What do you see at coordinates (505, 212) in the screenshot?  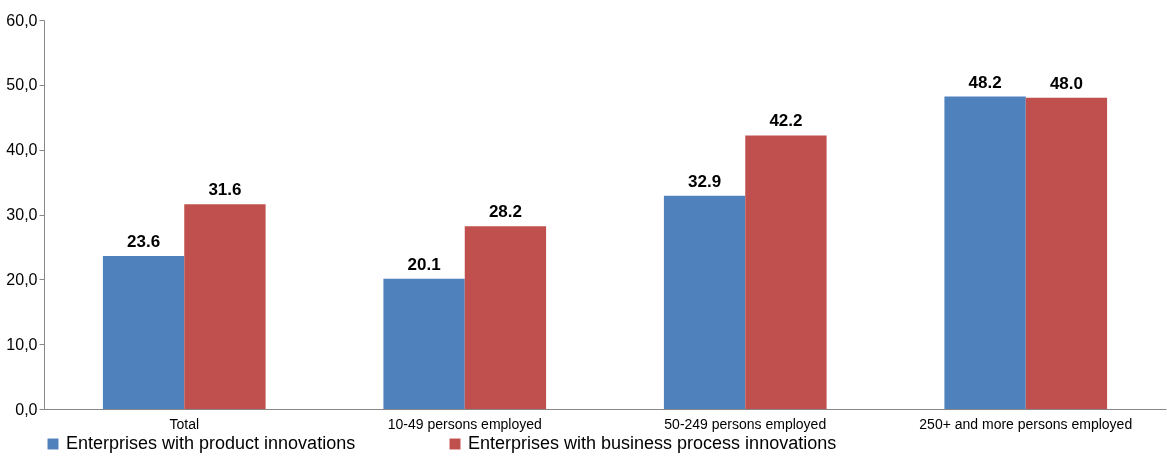 I see `data-label: 28.2` at bounding box center [505, 212].